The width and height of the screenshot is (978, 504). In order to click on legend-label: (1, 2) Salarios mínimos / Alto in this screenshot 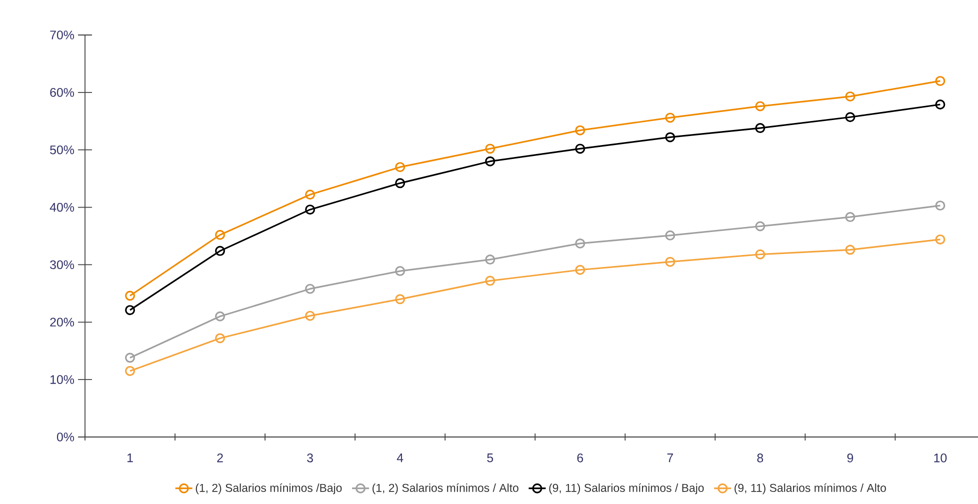, I will do `click(445, 488)`.